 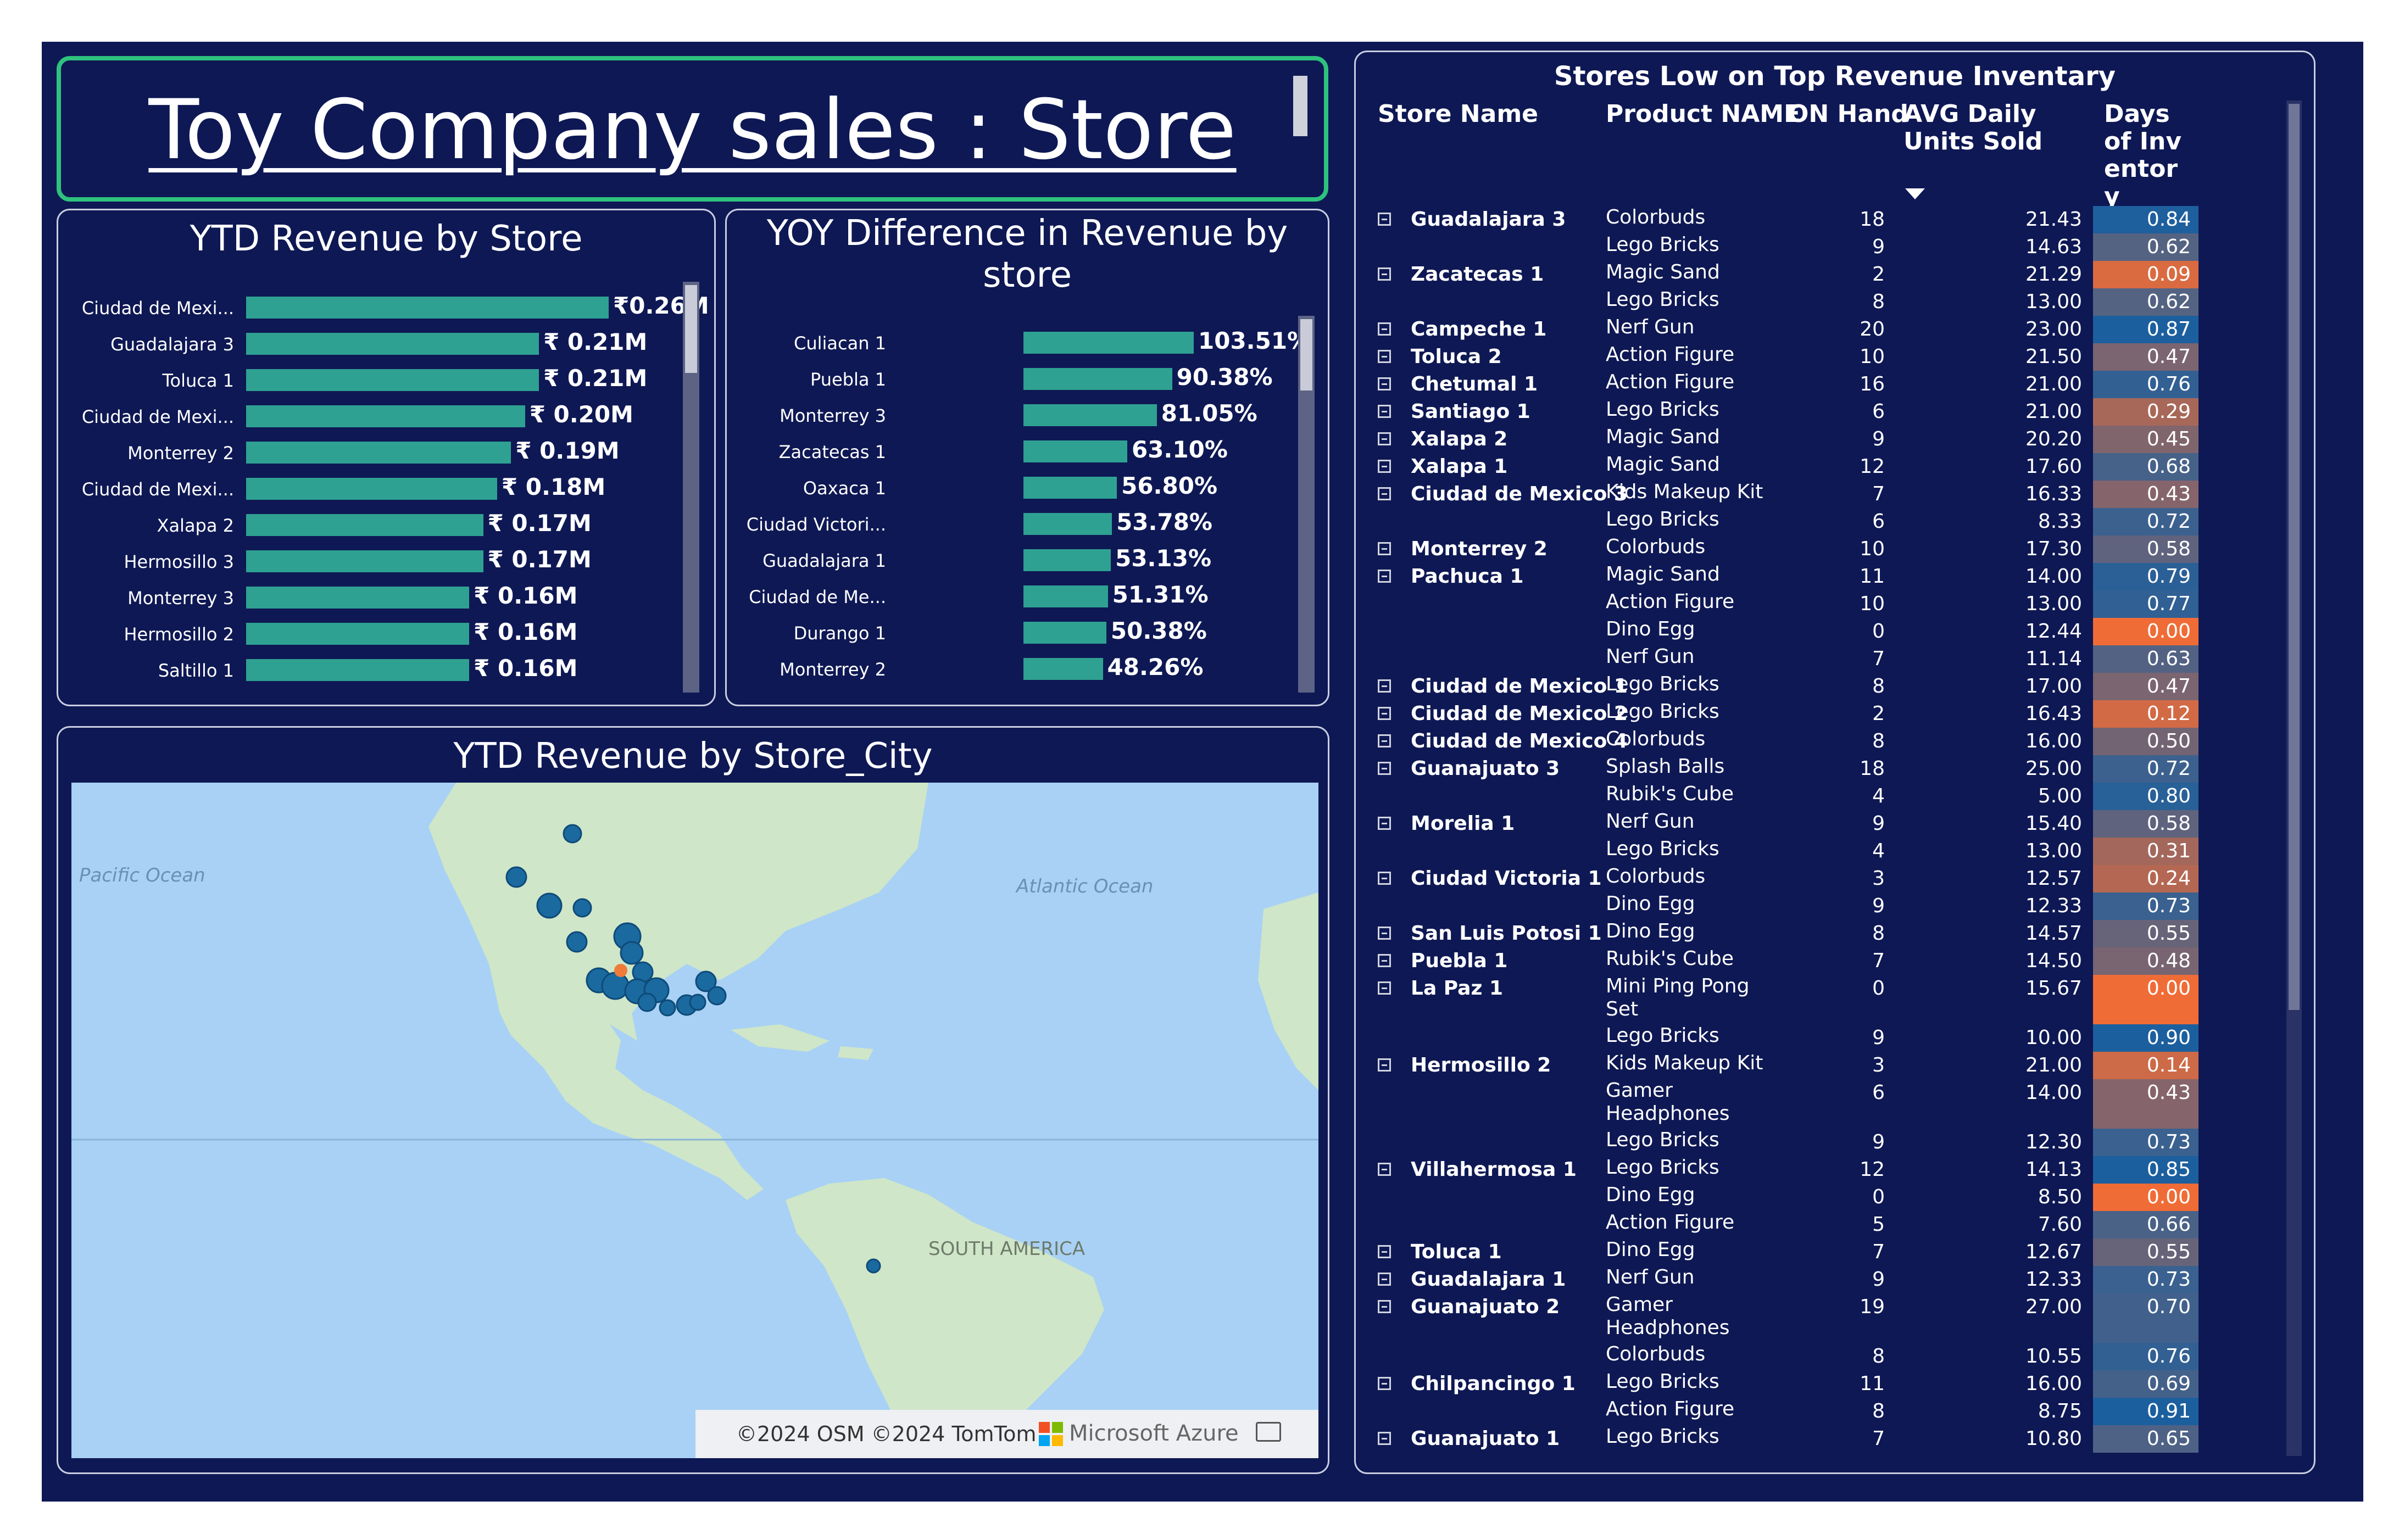 What do you see at coordinates (1817, 659) in the screenshot?
I see `table-row: Nerf Gun 7 11.14 0.63` at bounding box center [1817, 659].